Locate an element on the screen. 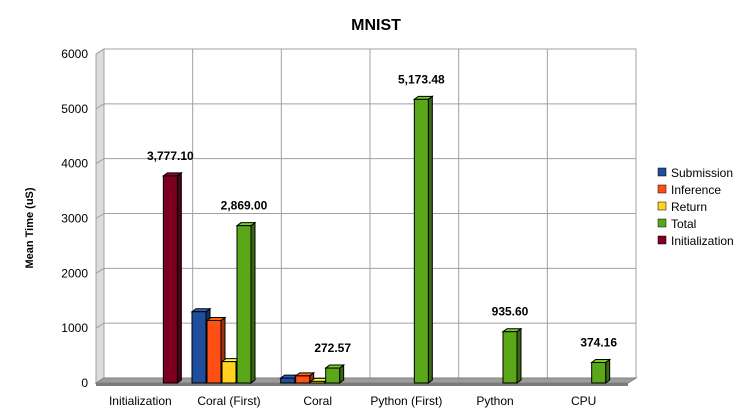 This screenshot has height=417, width=752. bar-total-python-first- is located at coordinates (423, 239).